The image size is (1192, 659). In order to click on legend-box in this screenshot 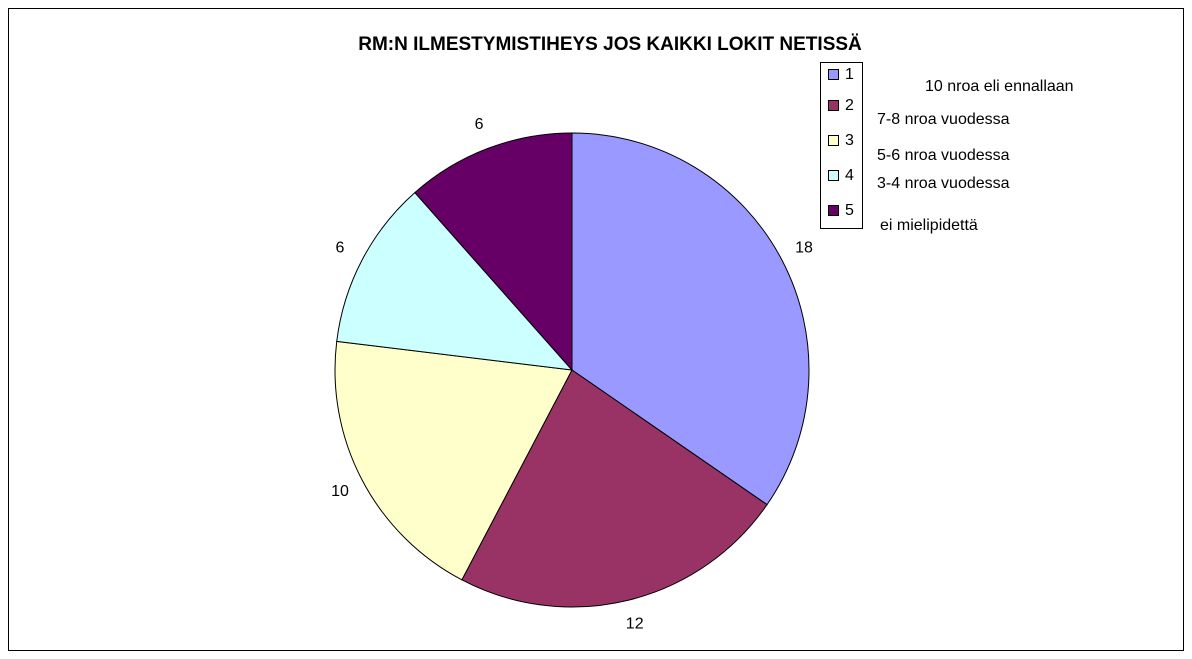, I will do `click(841, 145)`.